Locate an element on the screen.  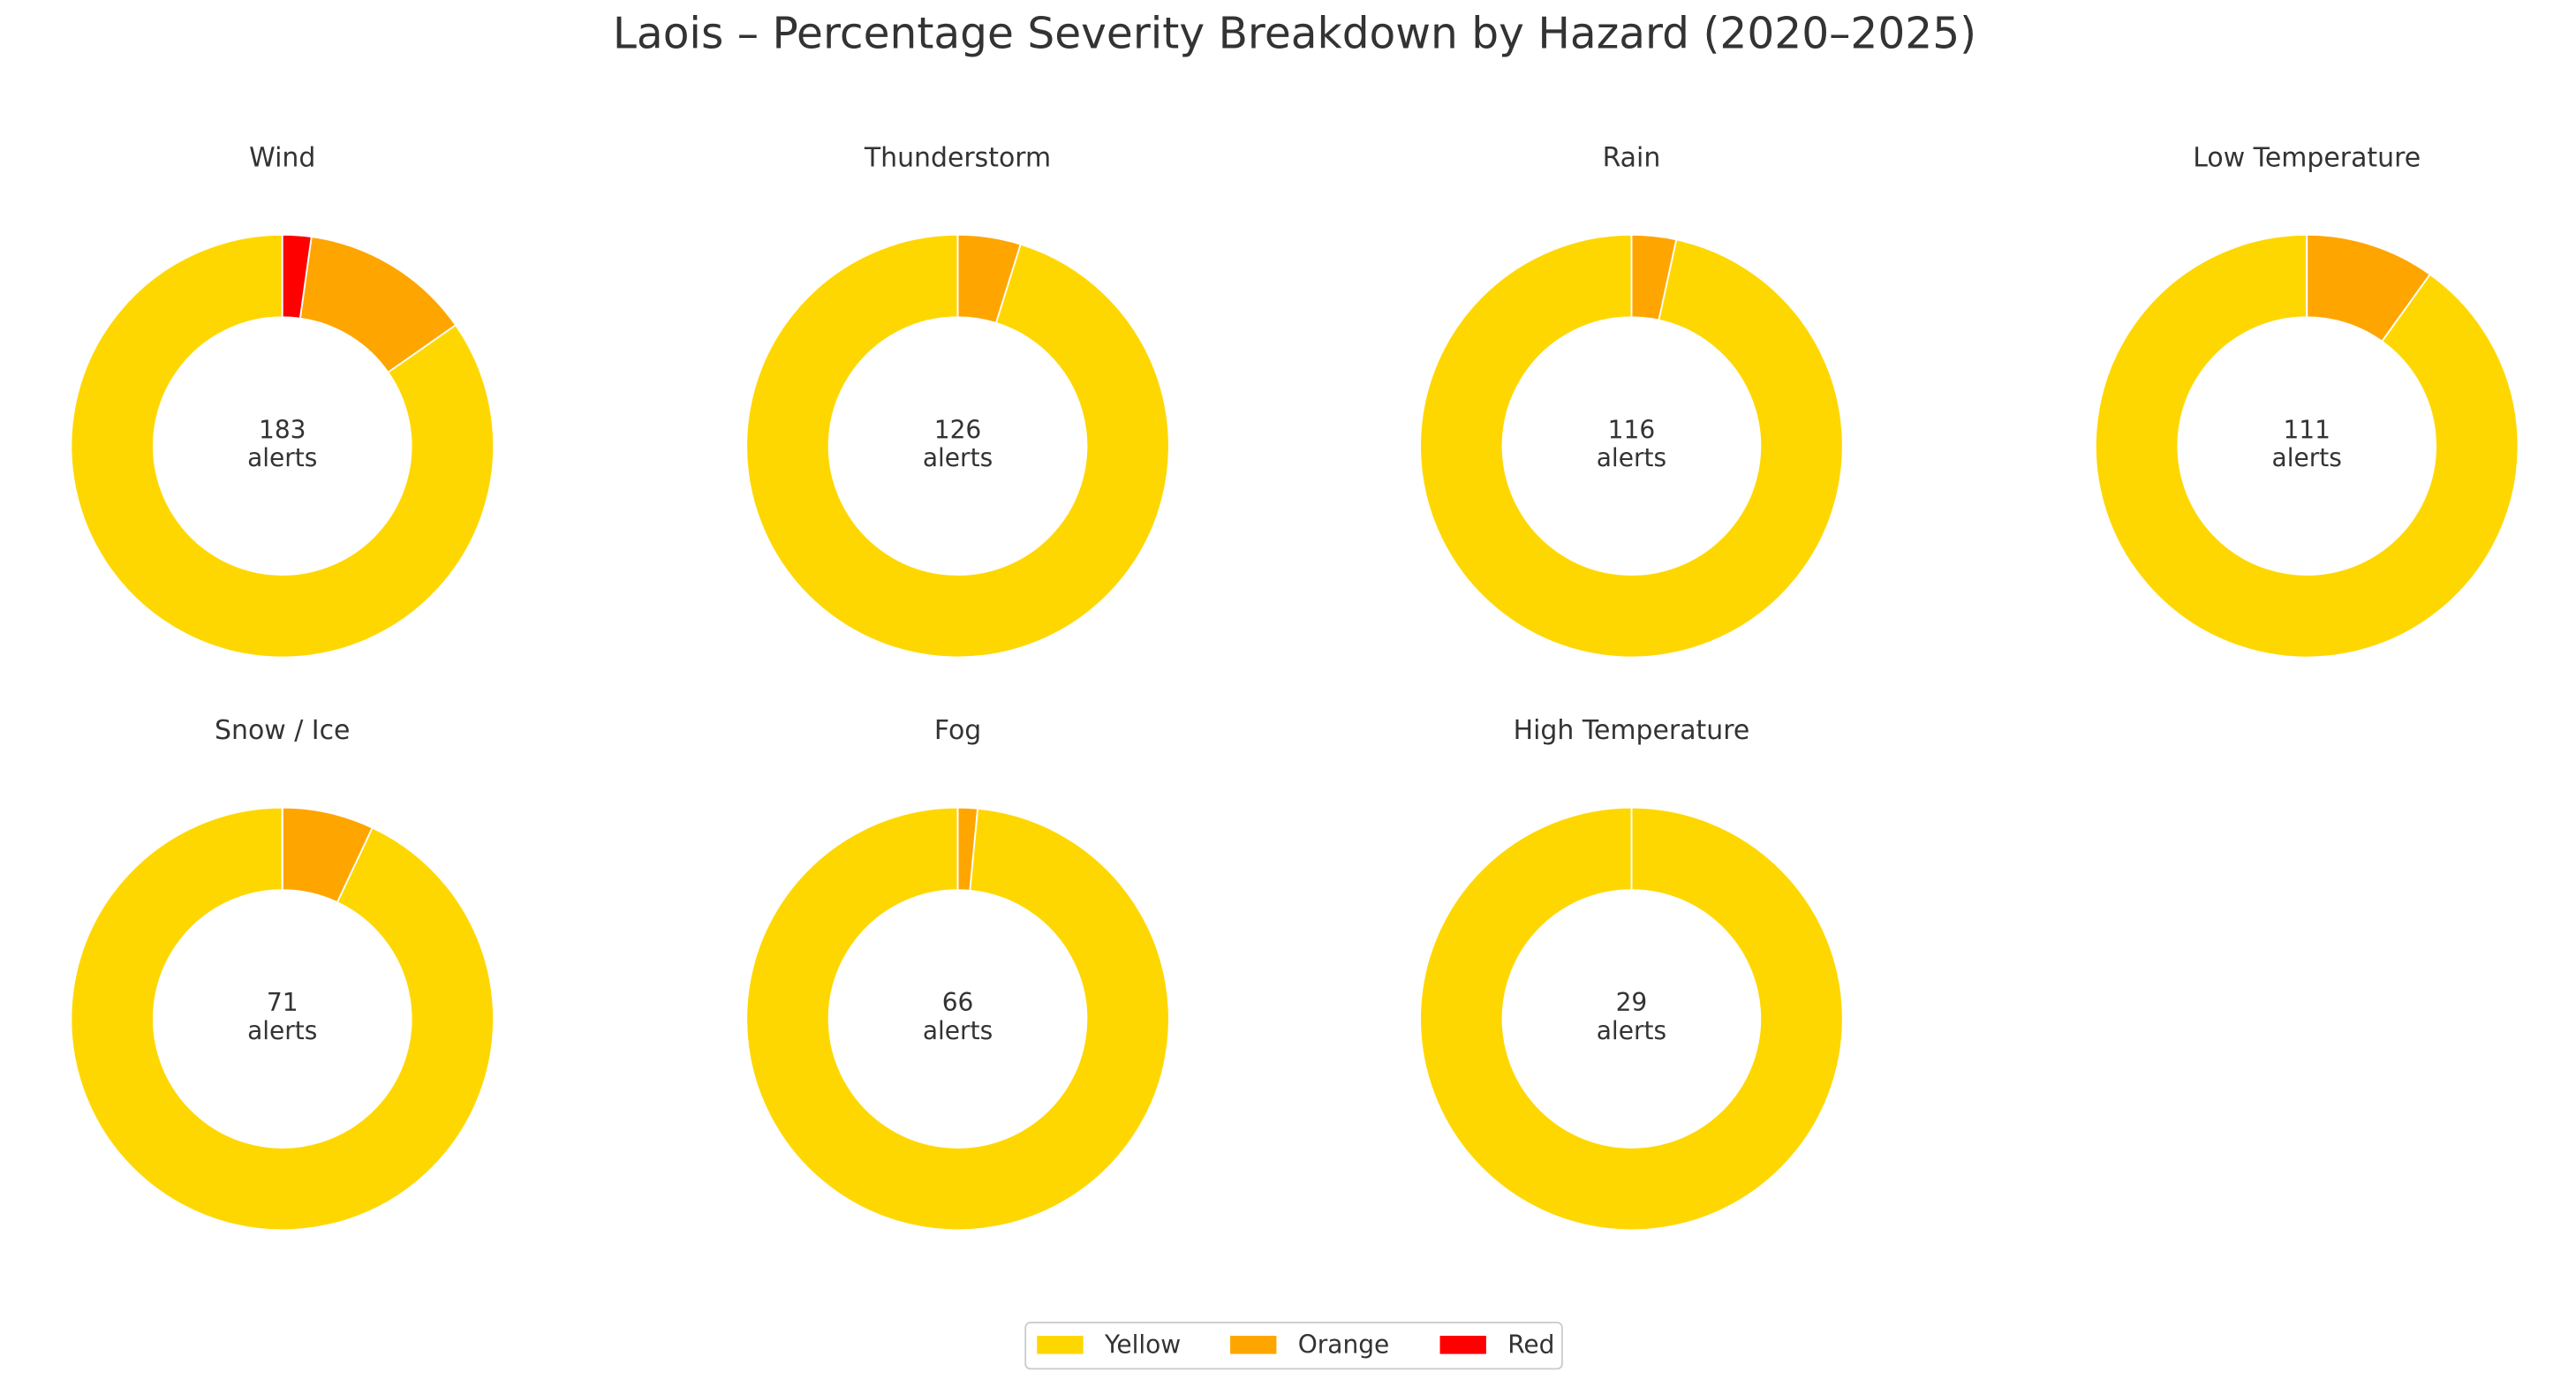
subplot-title: Low Temperature is located at coordinates (2307, 157).